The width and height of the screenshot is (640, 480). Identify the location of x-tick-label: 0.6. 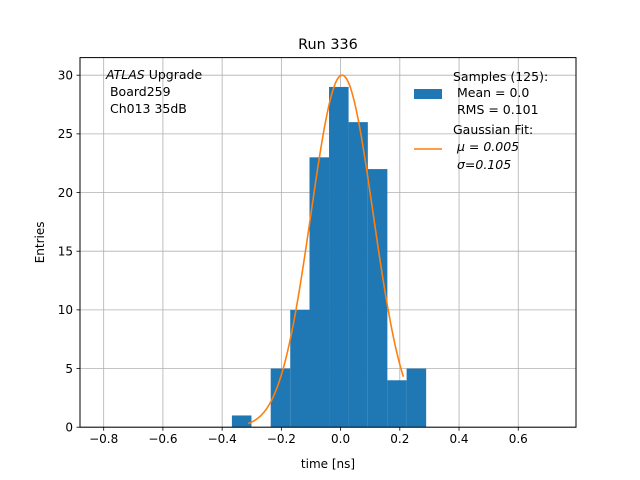
(518, 439).